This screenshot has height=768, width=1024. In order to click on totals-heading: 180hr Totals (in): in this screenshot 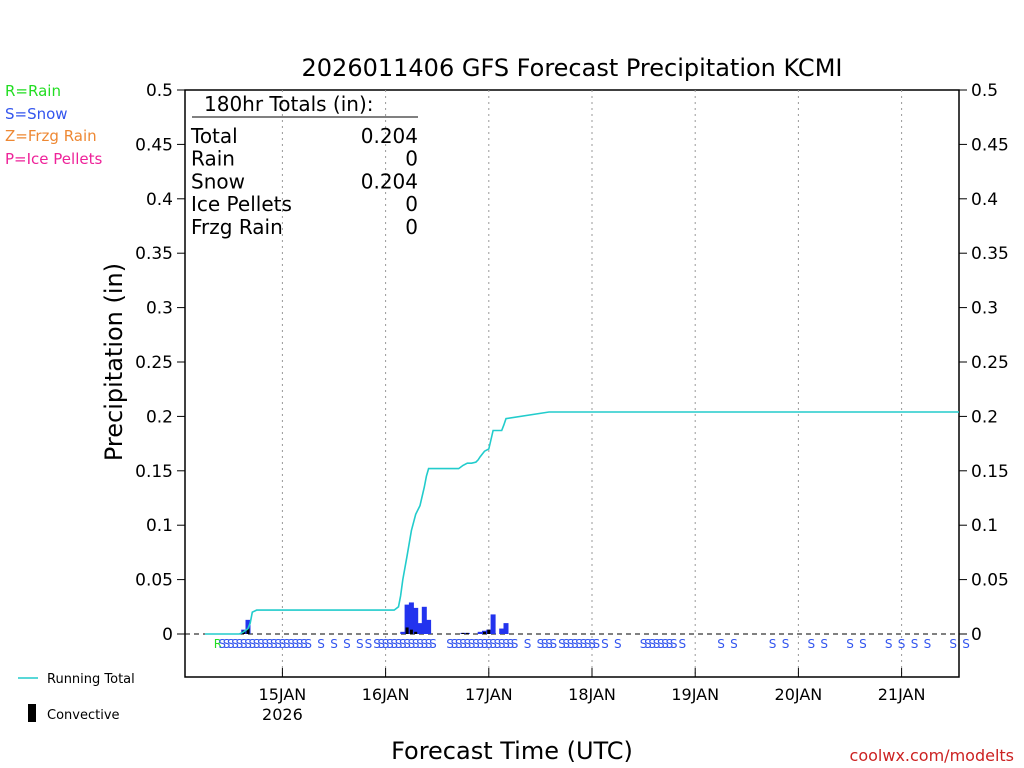, I will do `click(289, 104)`.